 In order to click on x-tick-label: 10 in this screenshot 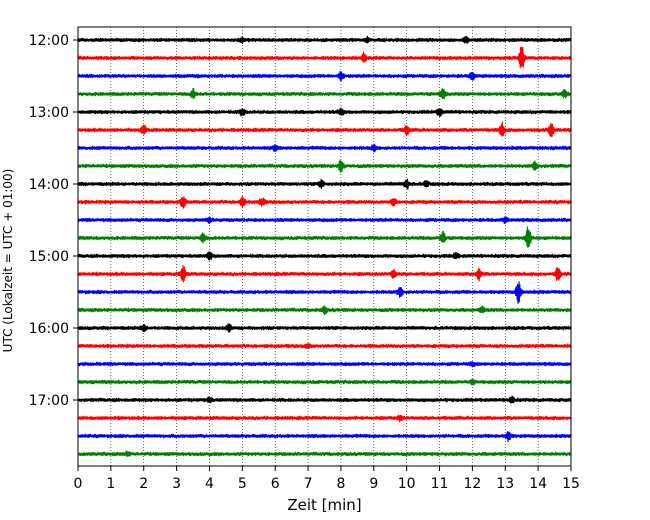, I will do `click(407, 484)`.